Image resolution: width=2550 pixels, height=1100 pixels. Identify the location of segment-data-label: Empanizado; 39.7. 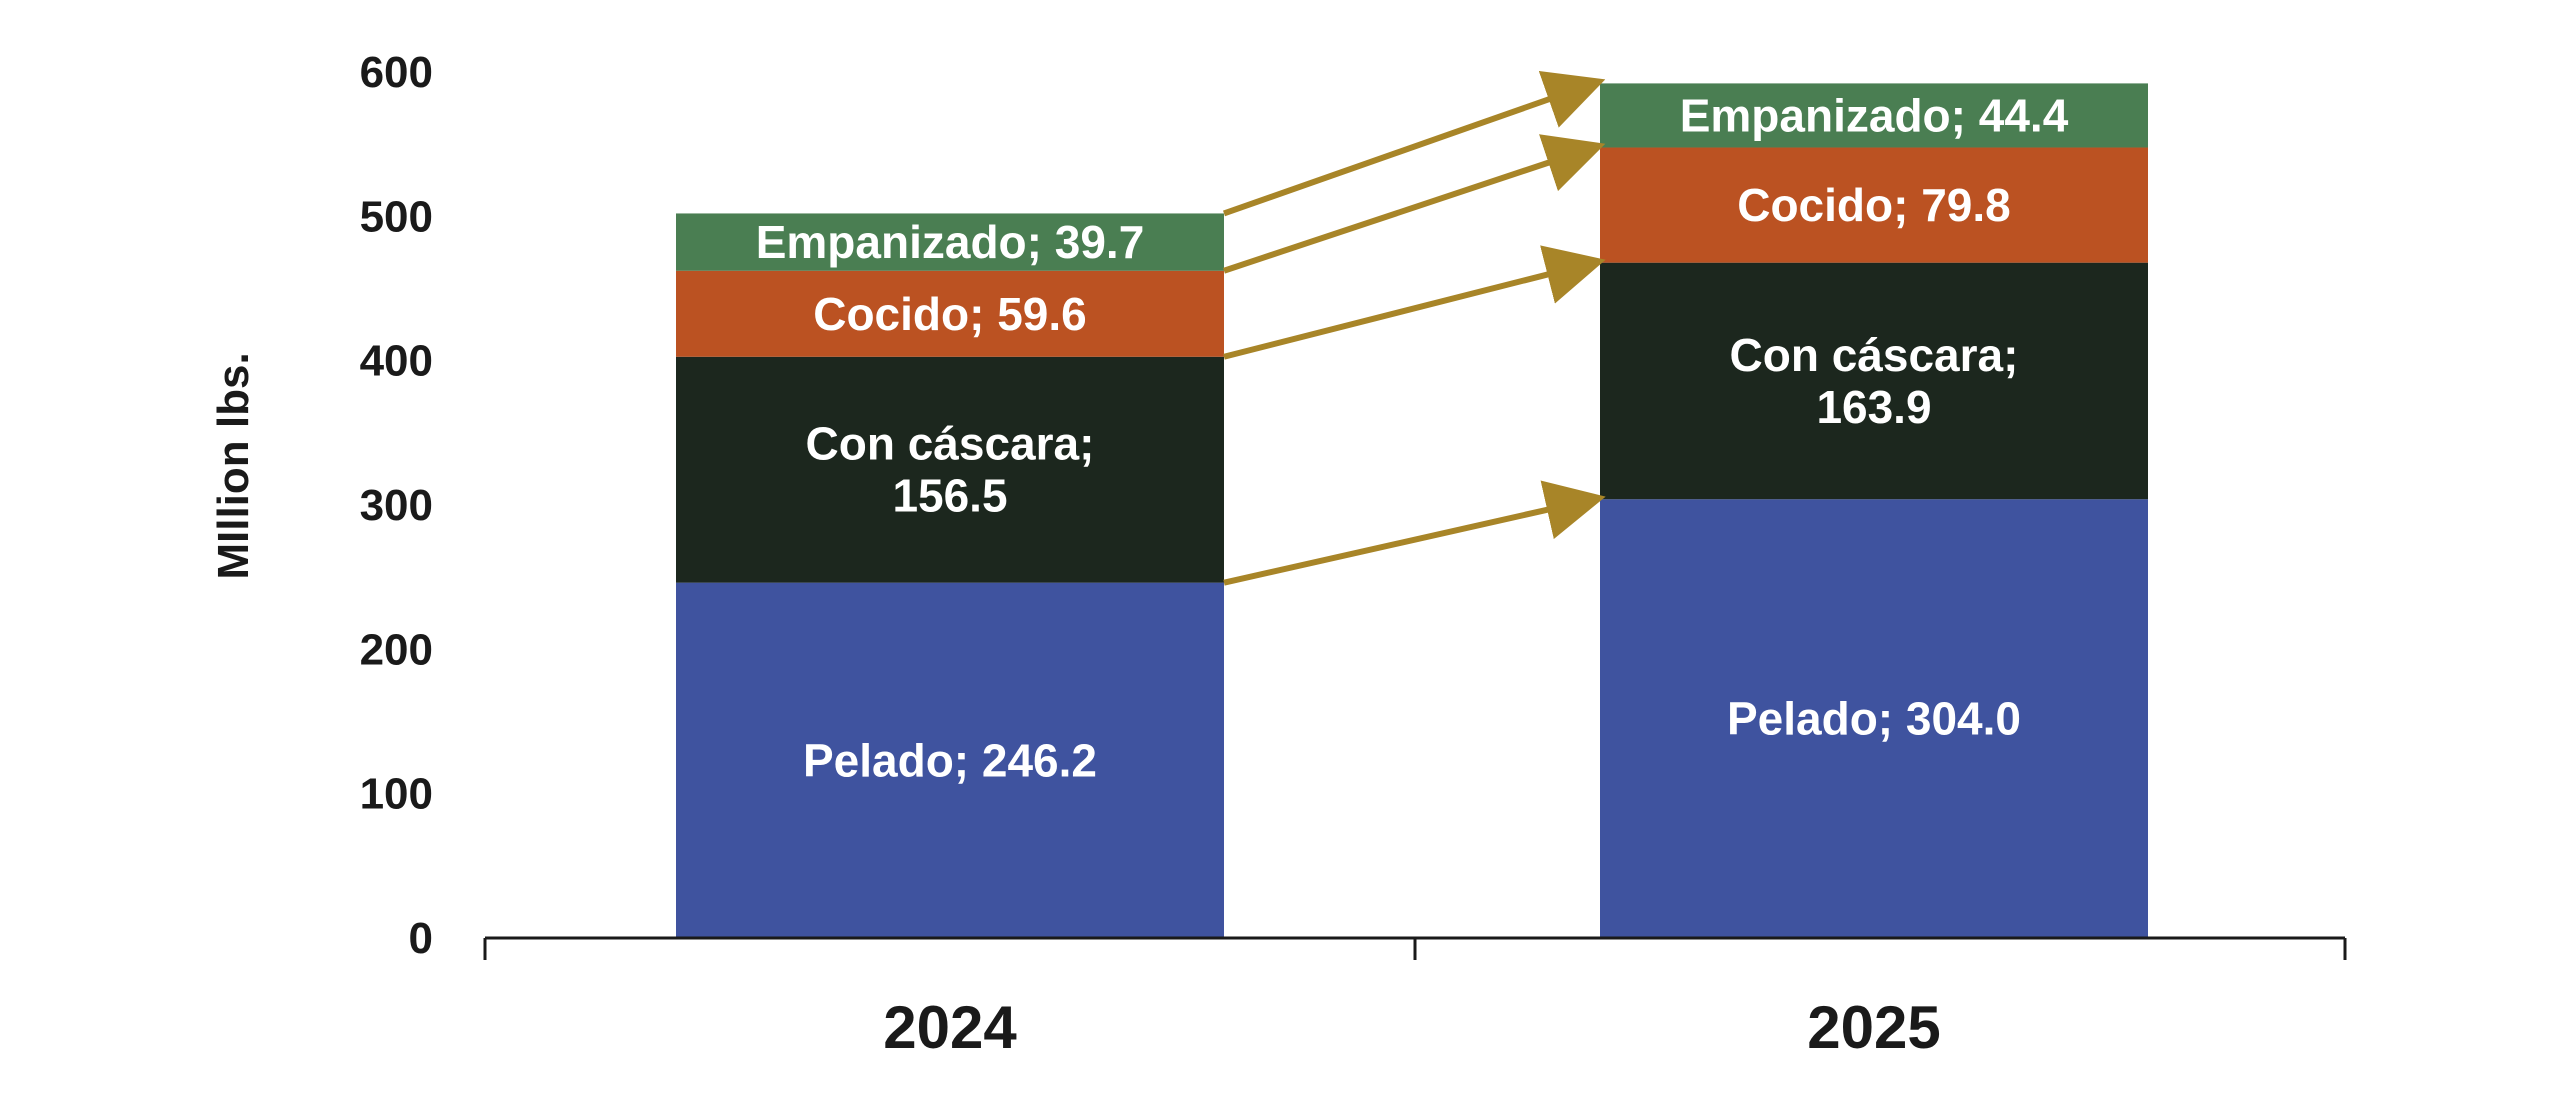
(950, 242).